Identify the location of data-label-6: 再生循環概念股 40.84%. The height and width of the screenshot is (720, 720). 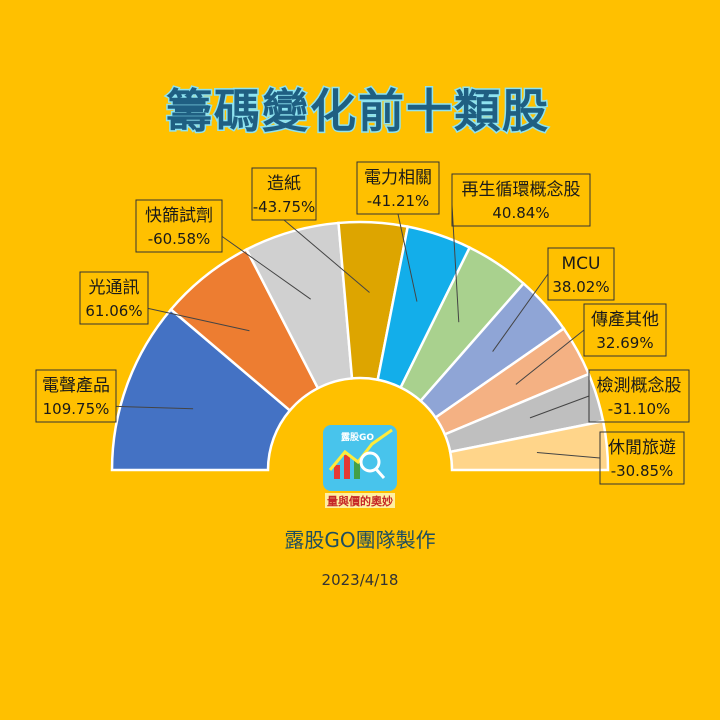
(521, 200).